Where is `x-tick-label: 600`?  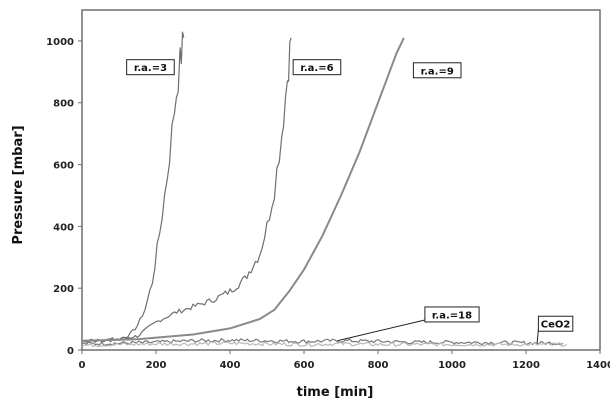 x-tick-label: 600 is located at coordinates (304, 365).